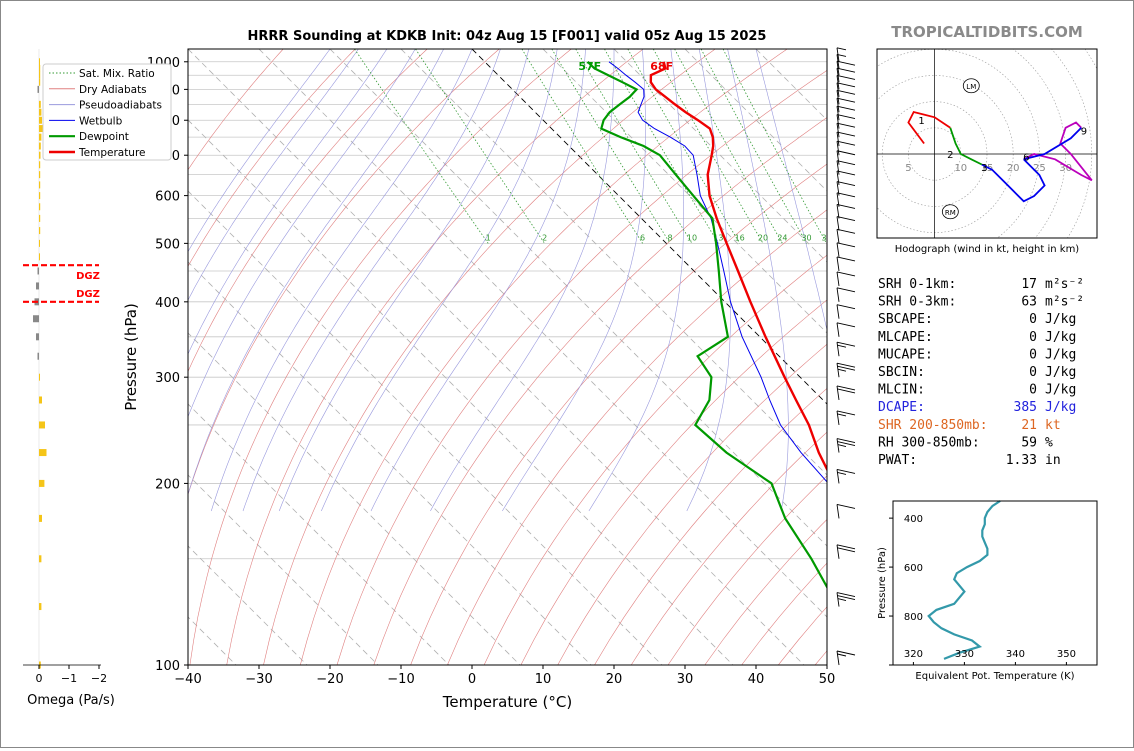 This screenshot has width=1134, height=751. I want to click on index-row: MUCAPE: 0 J/kg, so click(977, 354).